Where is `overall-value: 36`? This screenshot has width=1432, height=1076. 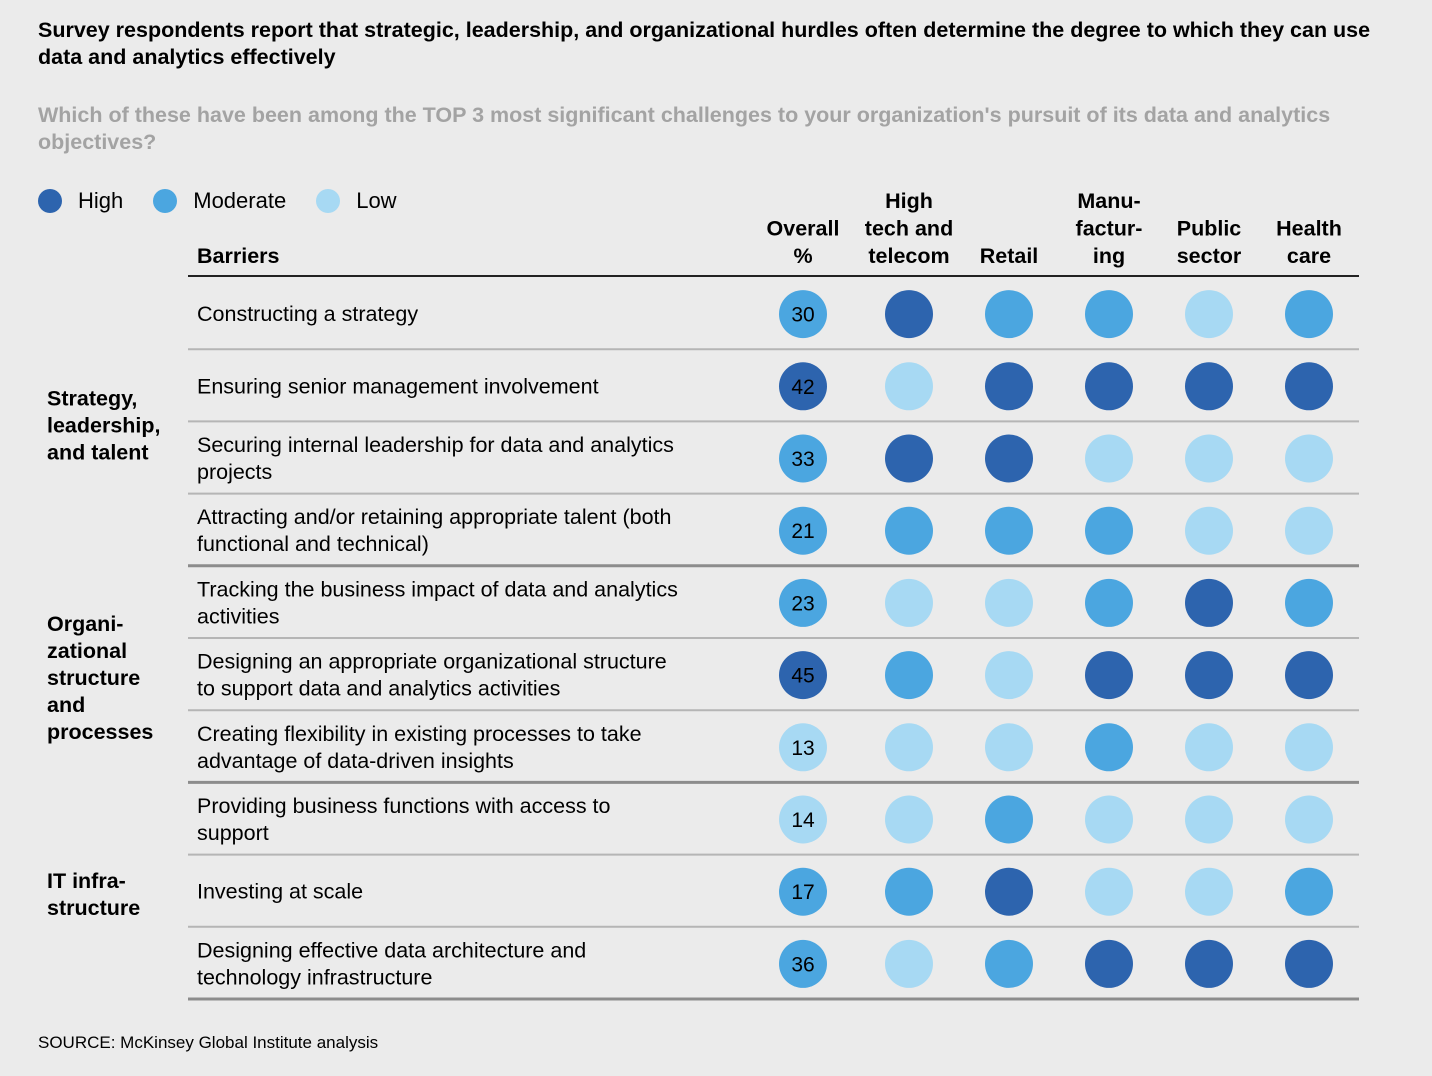
overall-value: 36 is located at coordinates (802, 964).